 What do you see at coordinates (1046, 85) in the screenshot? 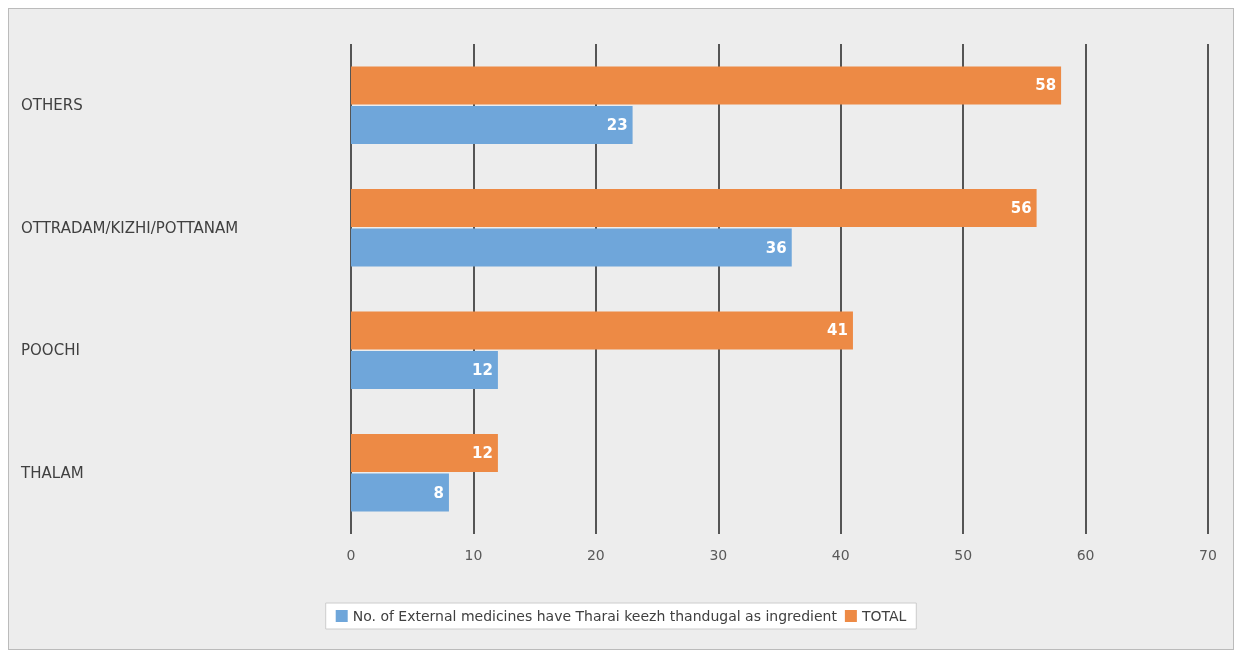
I see `data-label: 58` at bounding box center [1046, 85].